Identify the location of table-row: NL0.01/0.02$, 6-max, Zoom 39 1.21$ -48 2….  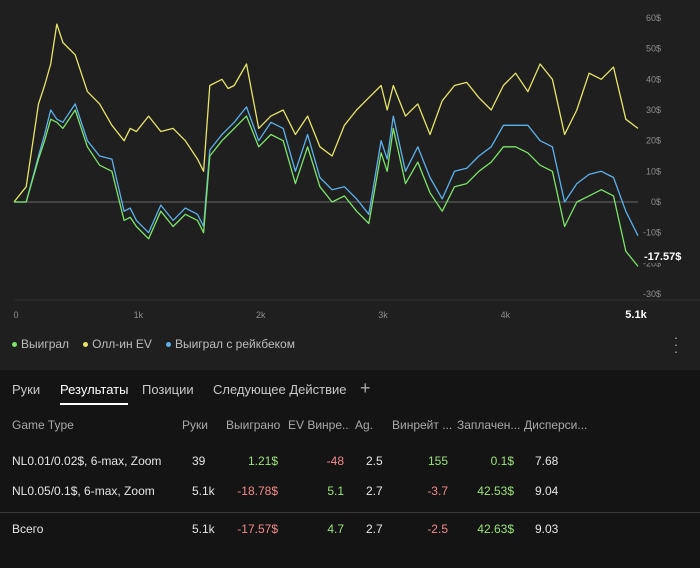
(350, 461).